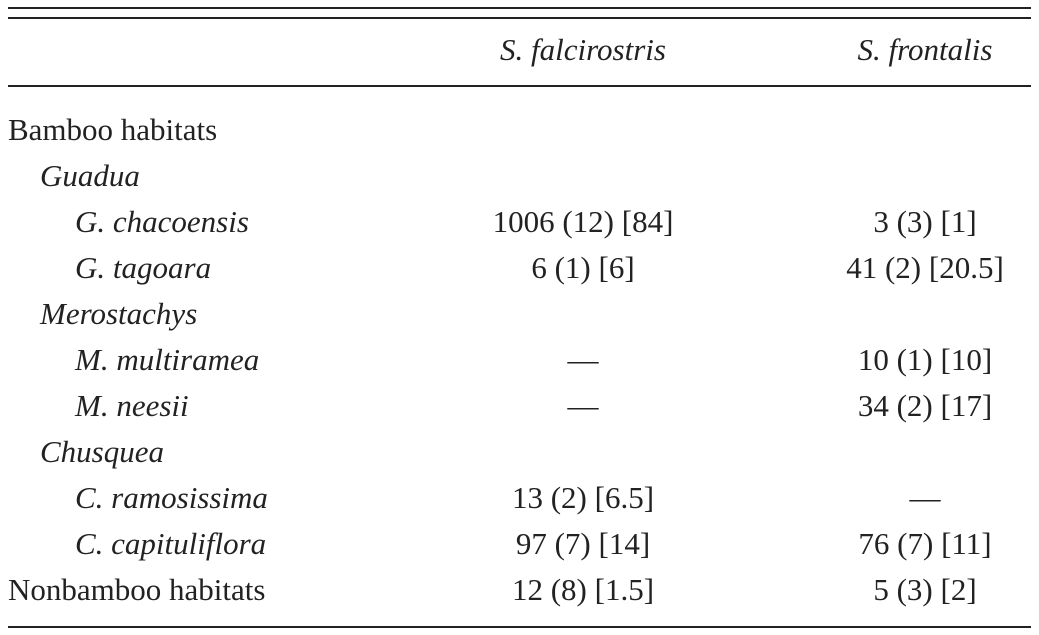  Describe the element at coordinates (925, 359) in the screenshot. I see `cell: 10 (1) [10]` at that location.